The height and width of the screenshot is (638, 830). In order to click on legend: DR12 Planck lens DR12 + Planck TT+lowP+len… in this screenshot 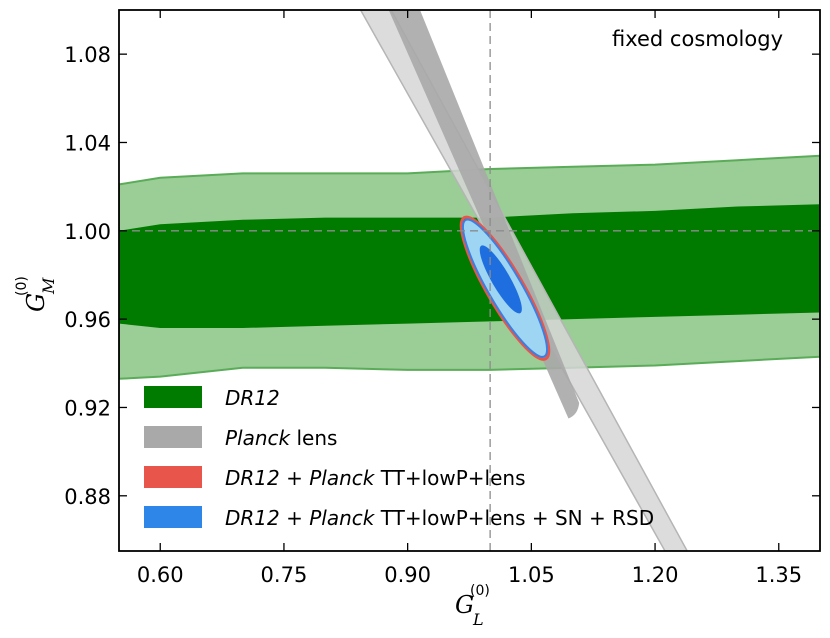, I will do `click(399, 458)`.